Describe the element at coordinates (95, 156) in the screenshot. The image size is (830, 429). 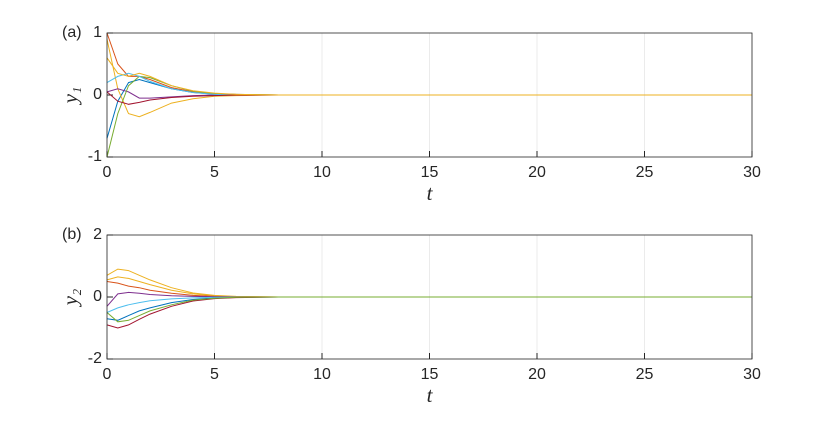
I see `y-tick-label: -1` at that location.